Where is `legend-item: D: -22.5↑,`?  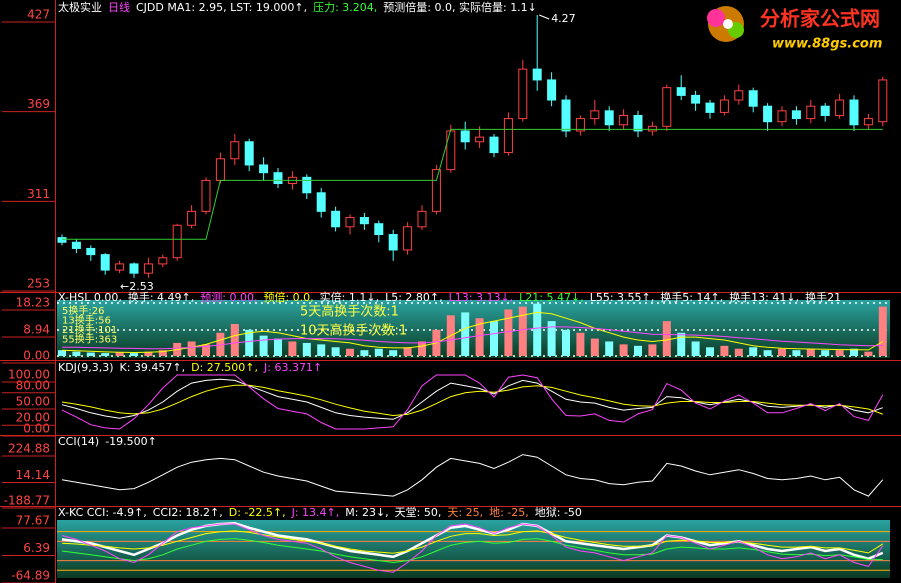
legend-item: D: -22.5↑, is located at coordinates (257, 512).